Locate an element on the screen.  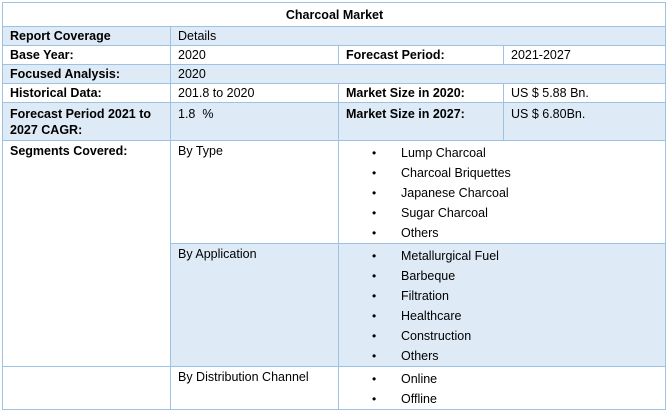
bullet-item-label: Metallurgical Fuel is located at coordinates (450, 256).